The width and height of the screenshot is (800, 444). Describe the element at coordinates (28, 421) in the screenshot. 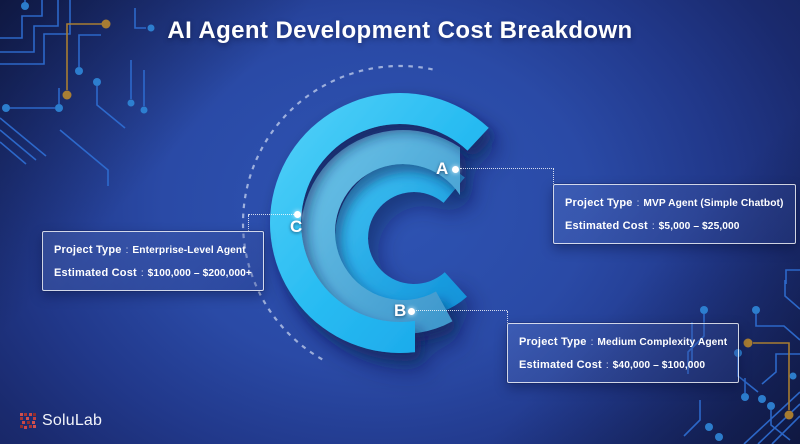

I see `solulab-logo-icon` at that location.